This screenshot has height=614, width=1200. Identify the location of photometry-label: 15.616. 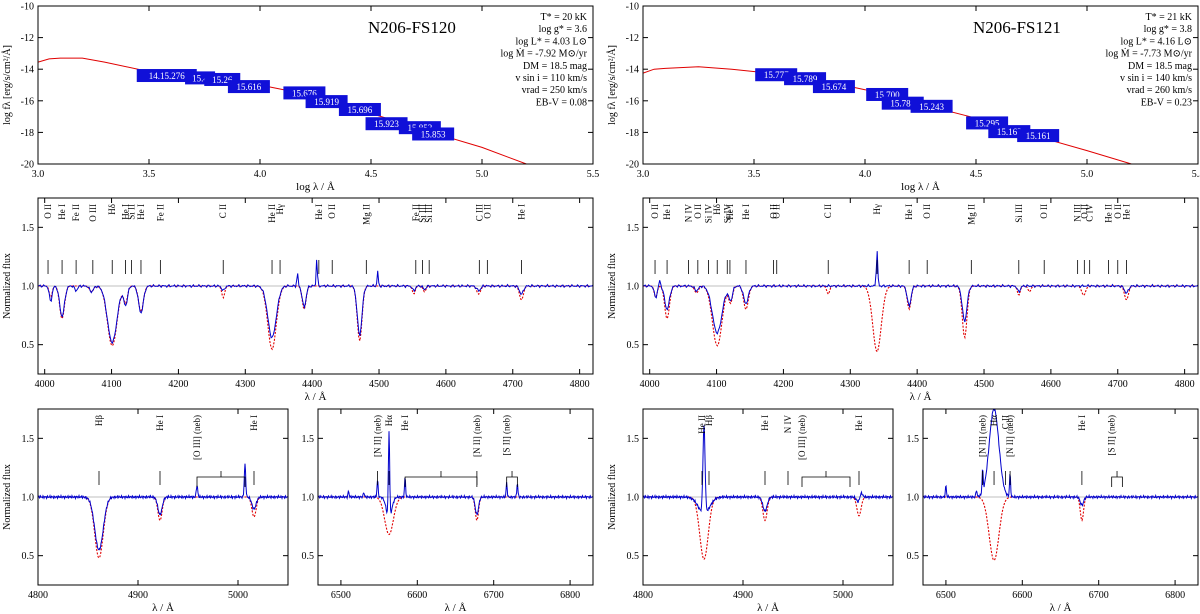
(249, 87).